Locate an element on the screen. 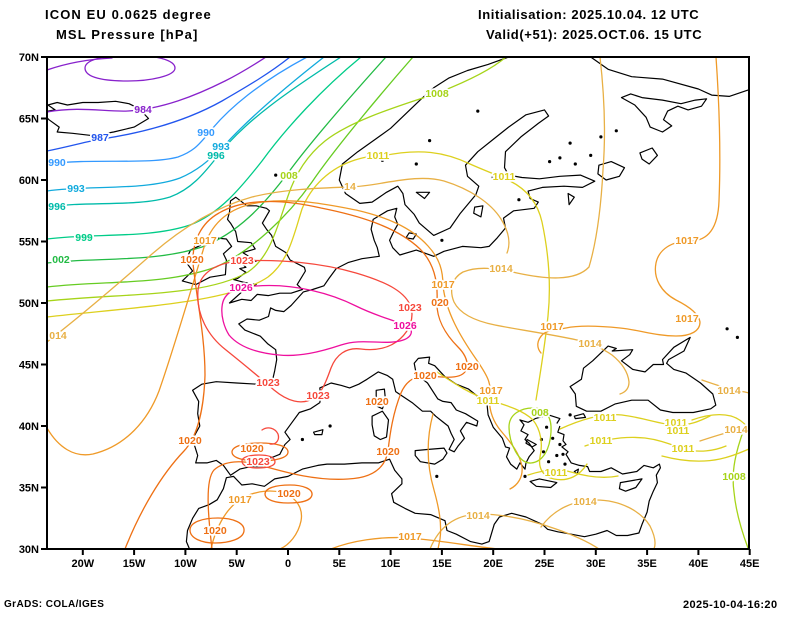 The height and width of the screenshot is (618, 800). svg-text: 014 is located at coordinates (58, 336).